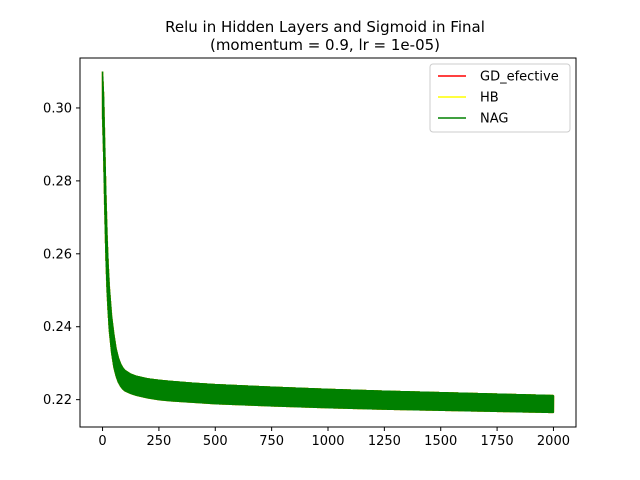 Image resolution: width=640 pixels, height=480 pixels. Describe the element at coordinates (489, 98) in the screenshot. I see `legend-label-hb: HB` at that location.